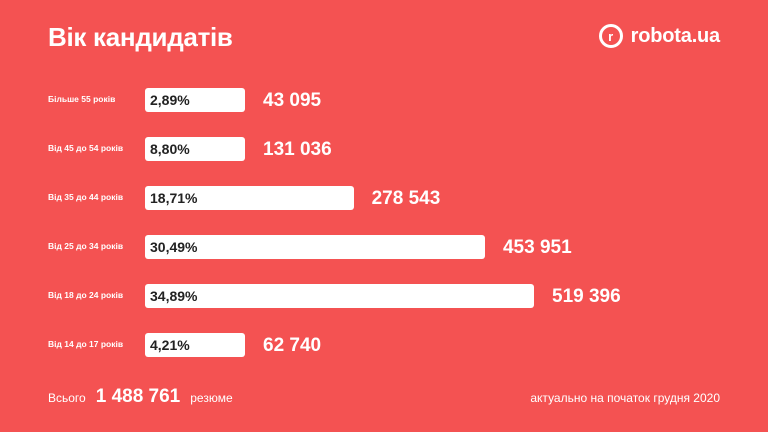 The image size is (768, 432). I want to click on category-label: Від 45 до 54 років, so click(86, 148).